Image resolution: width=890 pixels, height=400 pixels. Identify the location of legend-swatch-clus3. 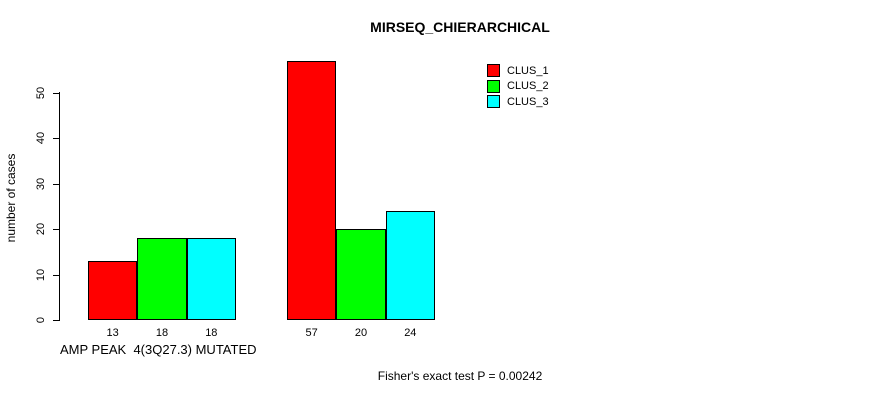
(493, 102).